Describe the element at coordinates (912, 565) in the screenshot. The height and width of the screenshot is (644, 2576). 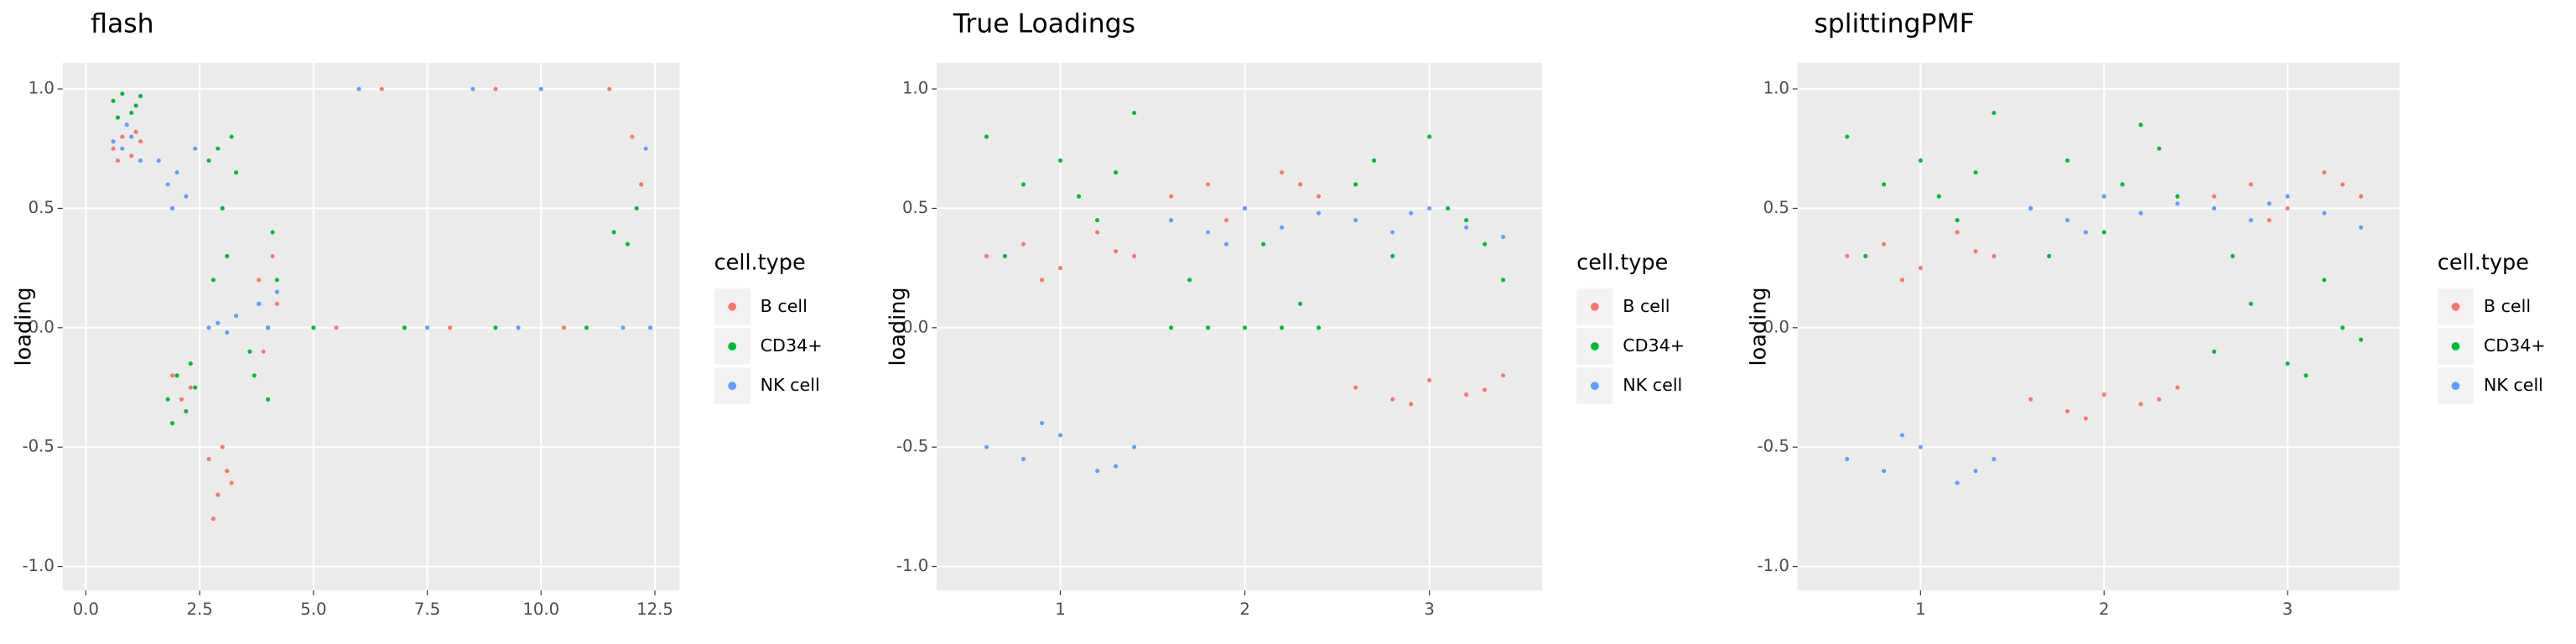
I see `y-tick-label: -1.0` at that location.